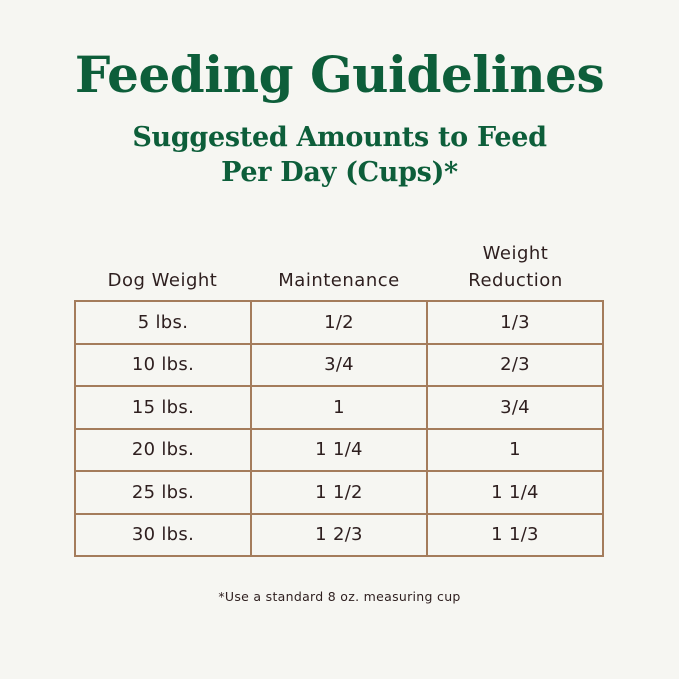  I want to click on page-title: Feeding Guidelines, so click(339, 74).